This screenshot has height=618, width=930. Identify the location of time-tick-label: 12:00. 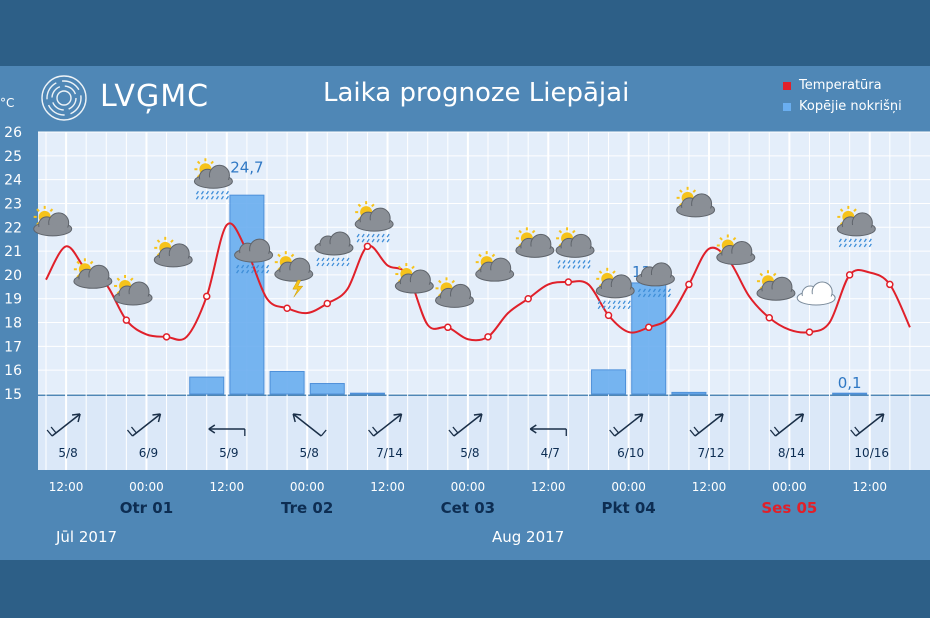
(709, 487).